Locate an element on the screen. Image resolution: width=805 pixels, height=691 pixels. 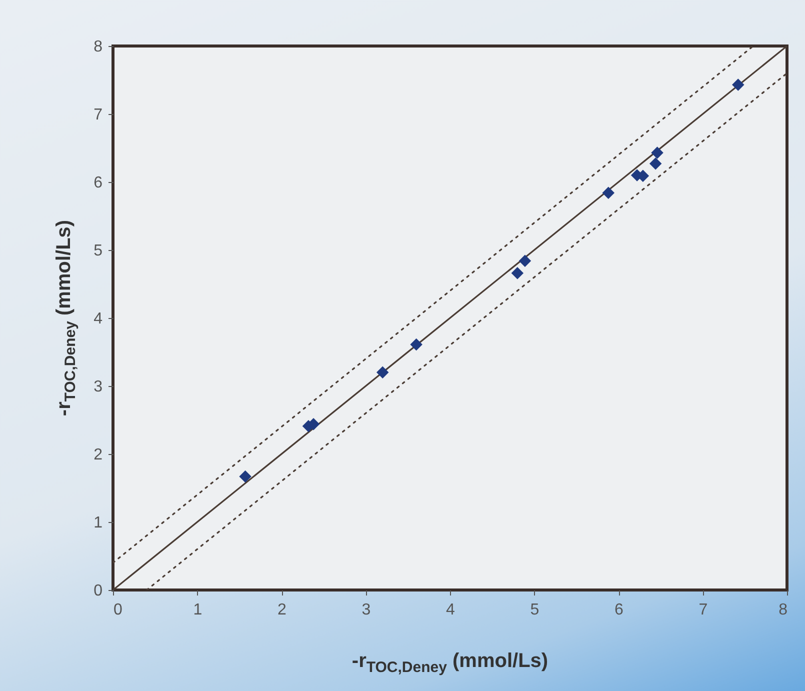
x-axis-title: -r$_{TOC,Deney}$ (mmol/Ls) is located at coordinates (450, 663).